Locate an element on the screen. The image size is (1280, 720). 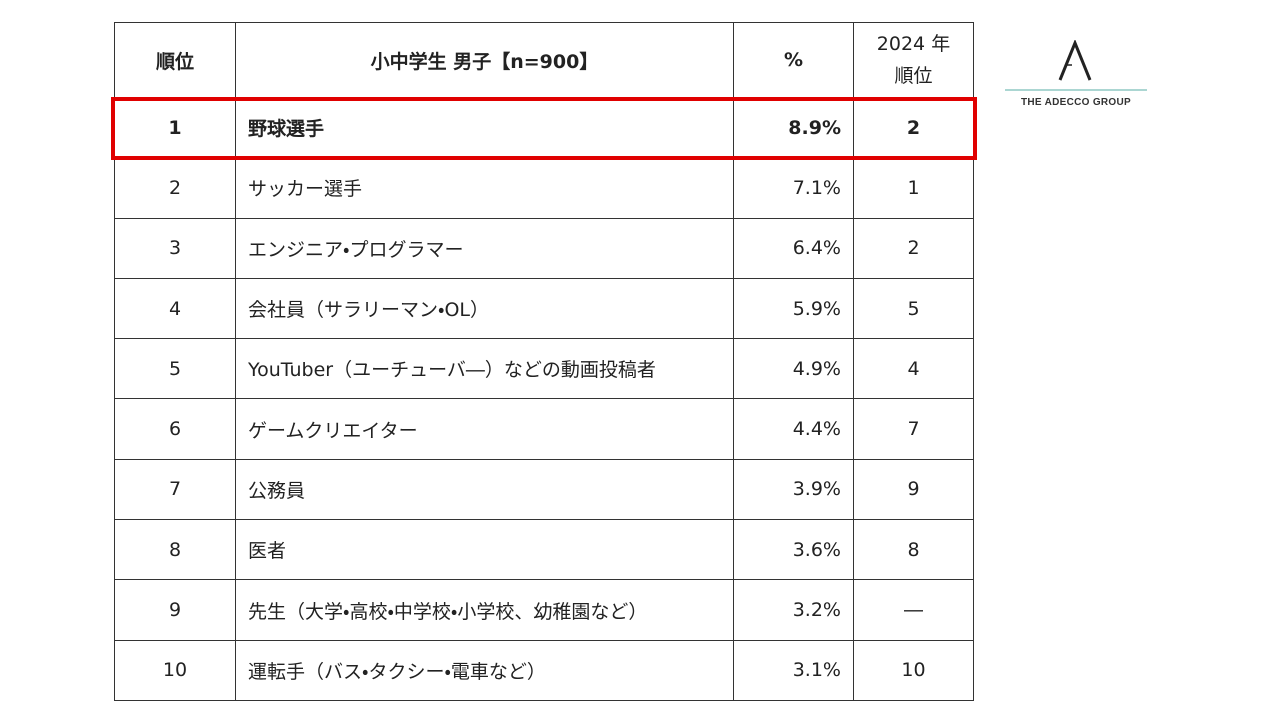
job-cell: サッカー選手 is located at coordinates (484, 188).